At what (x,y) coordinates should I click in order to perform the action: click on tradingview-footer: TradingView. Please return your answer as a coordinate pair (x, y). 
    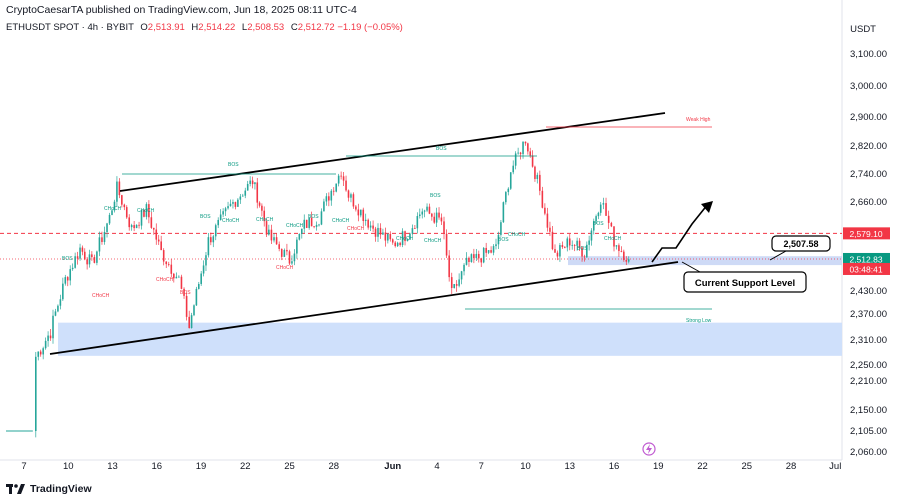
    Looking at the image, I should click on (49, 489).